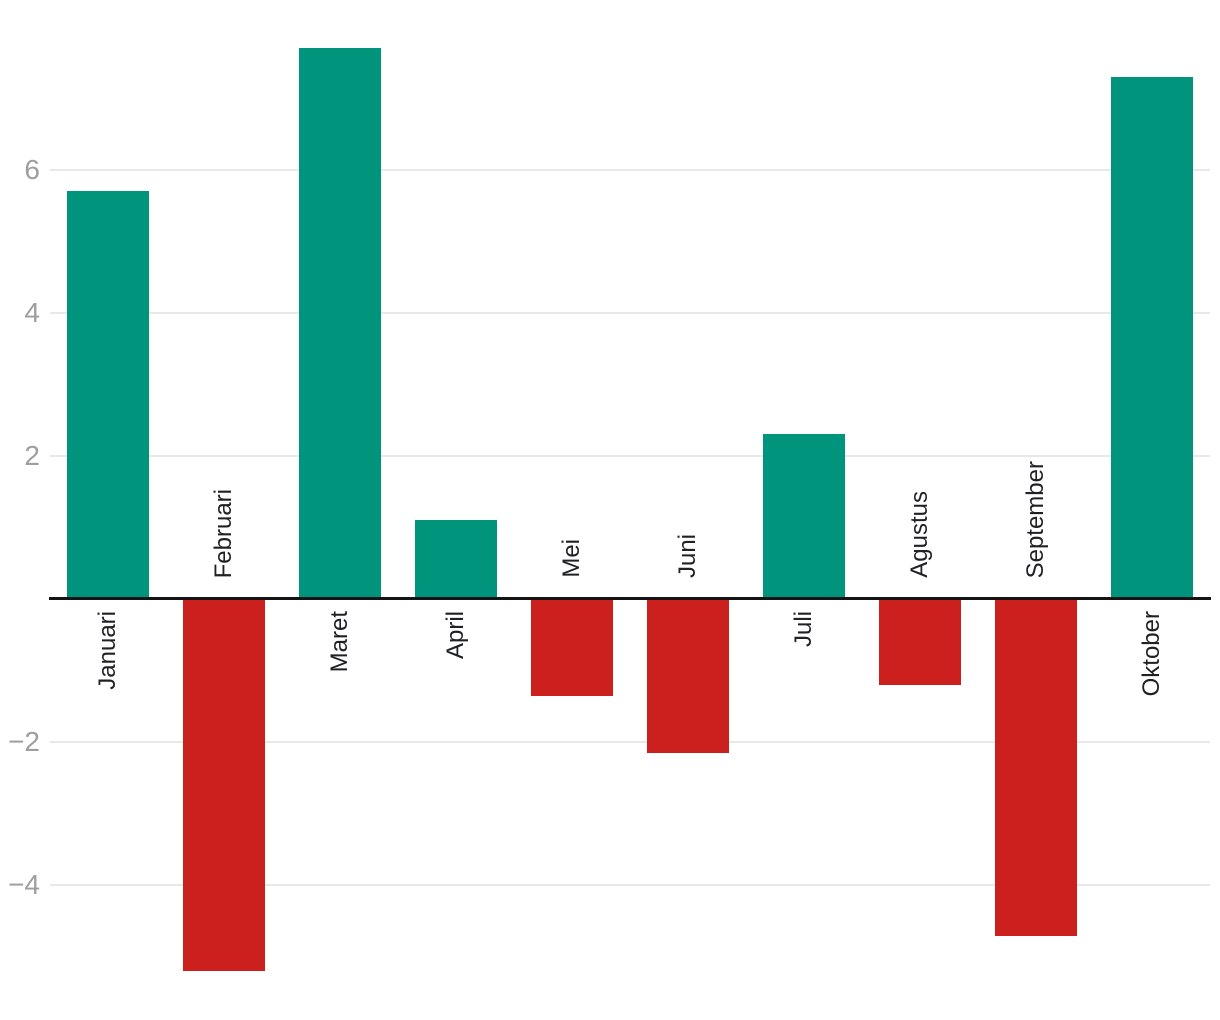 The height and width of the screenshot is (1020, 1220). I want to click on bar-februari, so click(224, 785).